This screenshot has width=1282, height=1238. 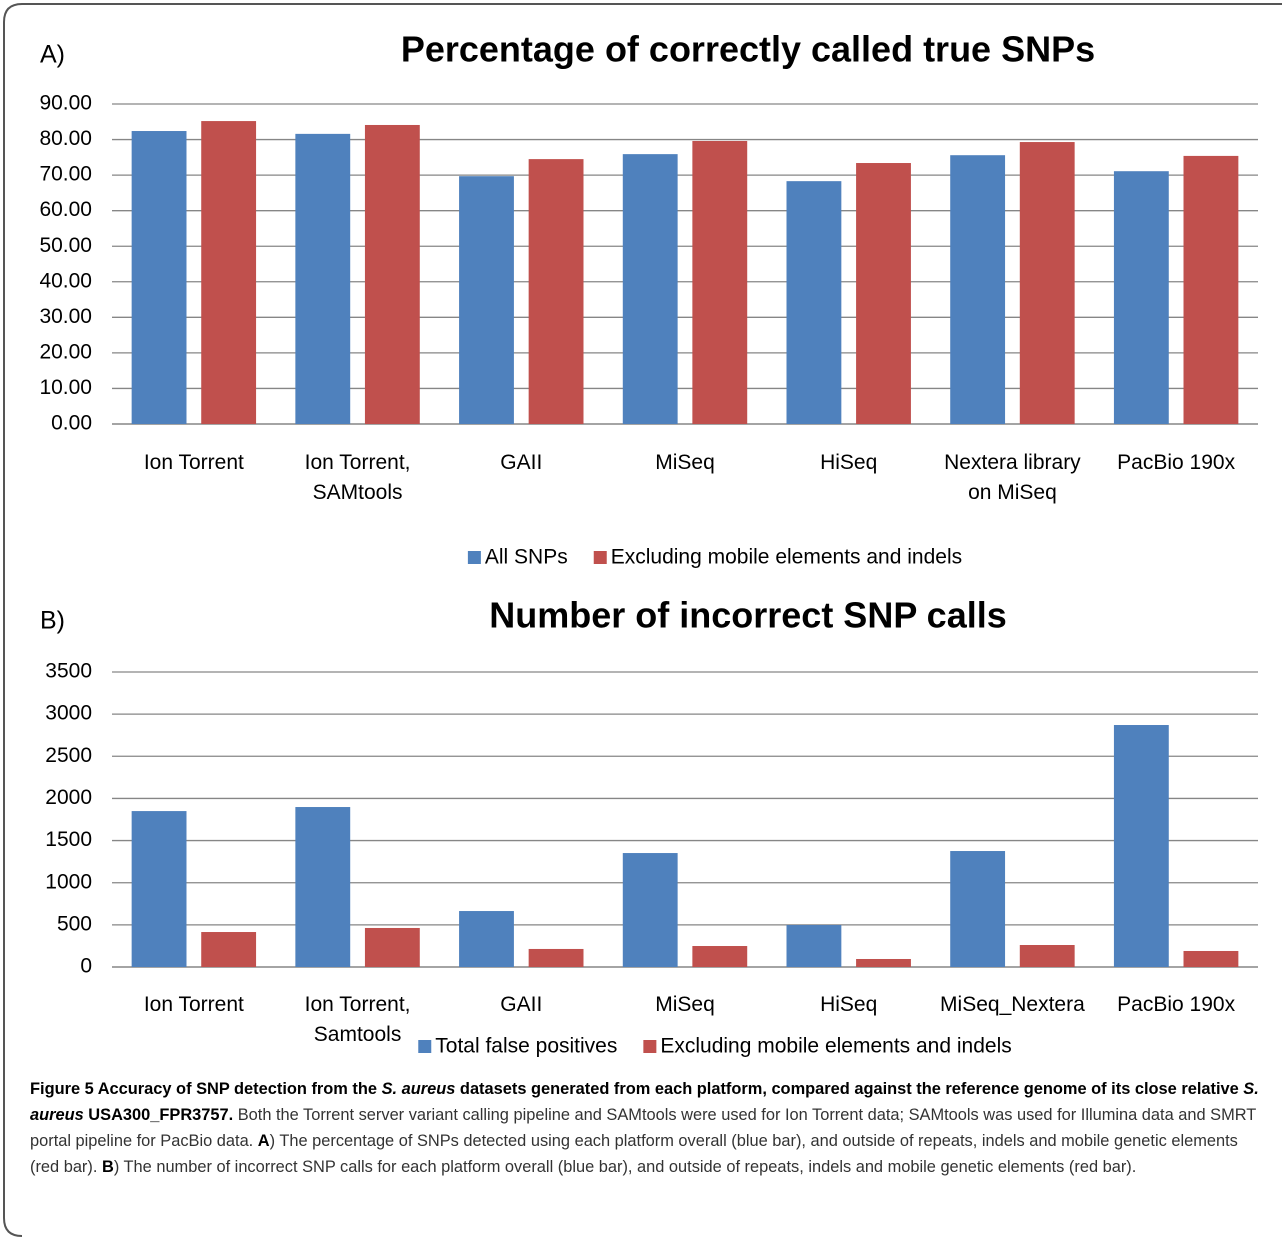 What do you see at coordinates (65, 316) in the screenshot?
I see `y-tick-label: 30.00` at bounding box center [65, 316].